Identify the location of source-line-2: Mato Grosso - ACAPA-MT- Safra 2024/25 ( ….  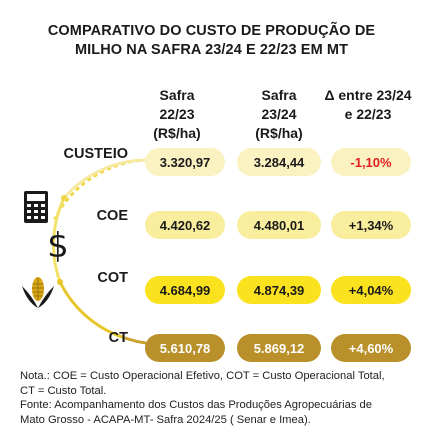
(165, 419).